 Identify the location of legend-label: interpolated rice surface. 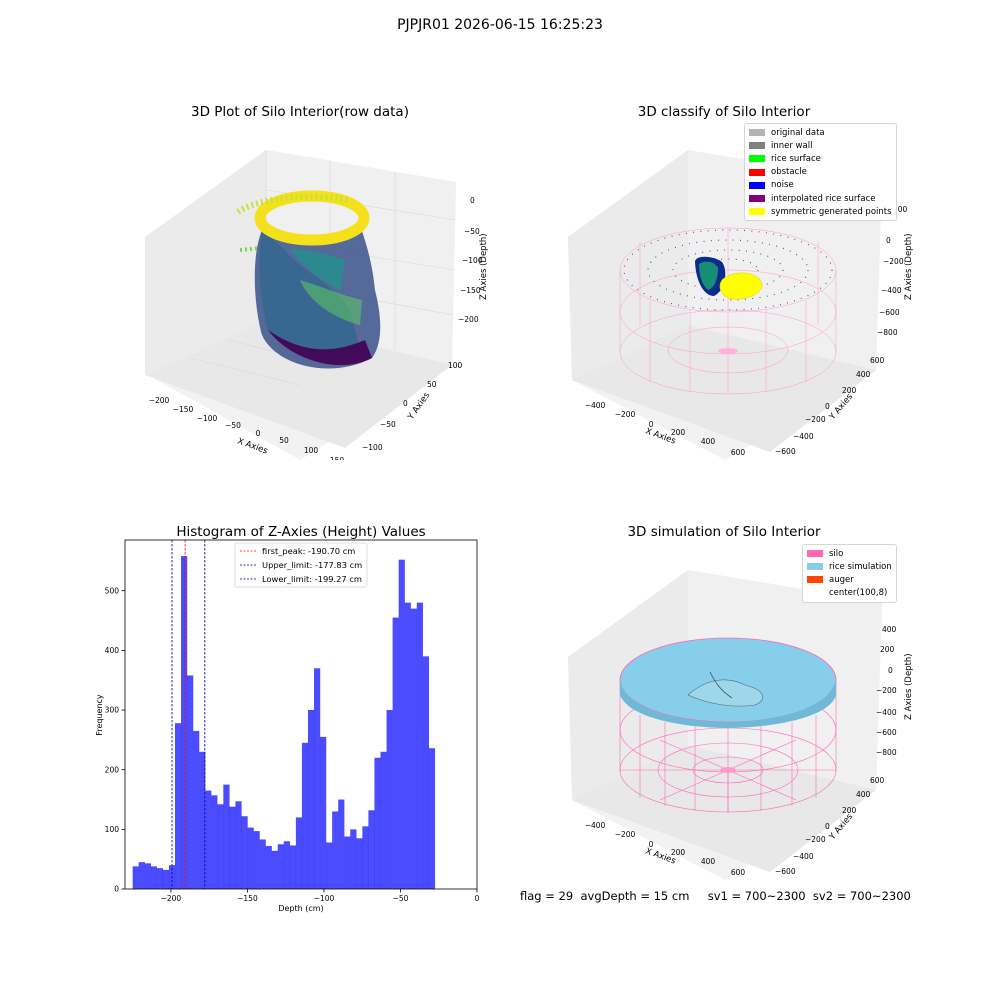
(823, 198).